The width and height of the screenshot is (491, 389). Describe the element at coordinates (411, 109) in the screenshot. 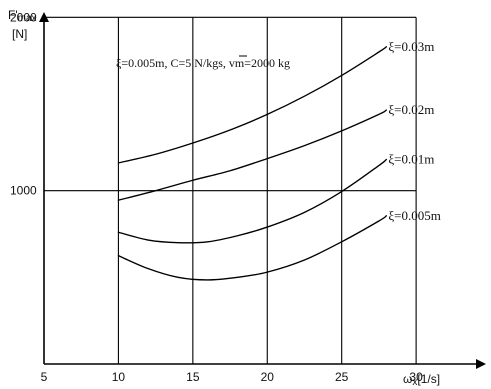

I see `series-label-2: ξ=0.02m` at that location.